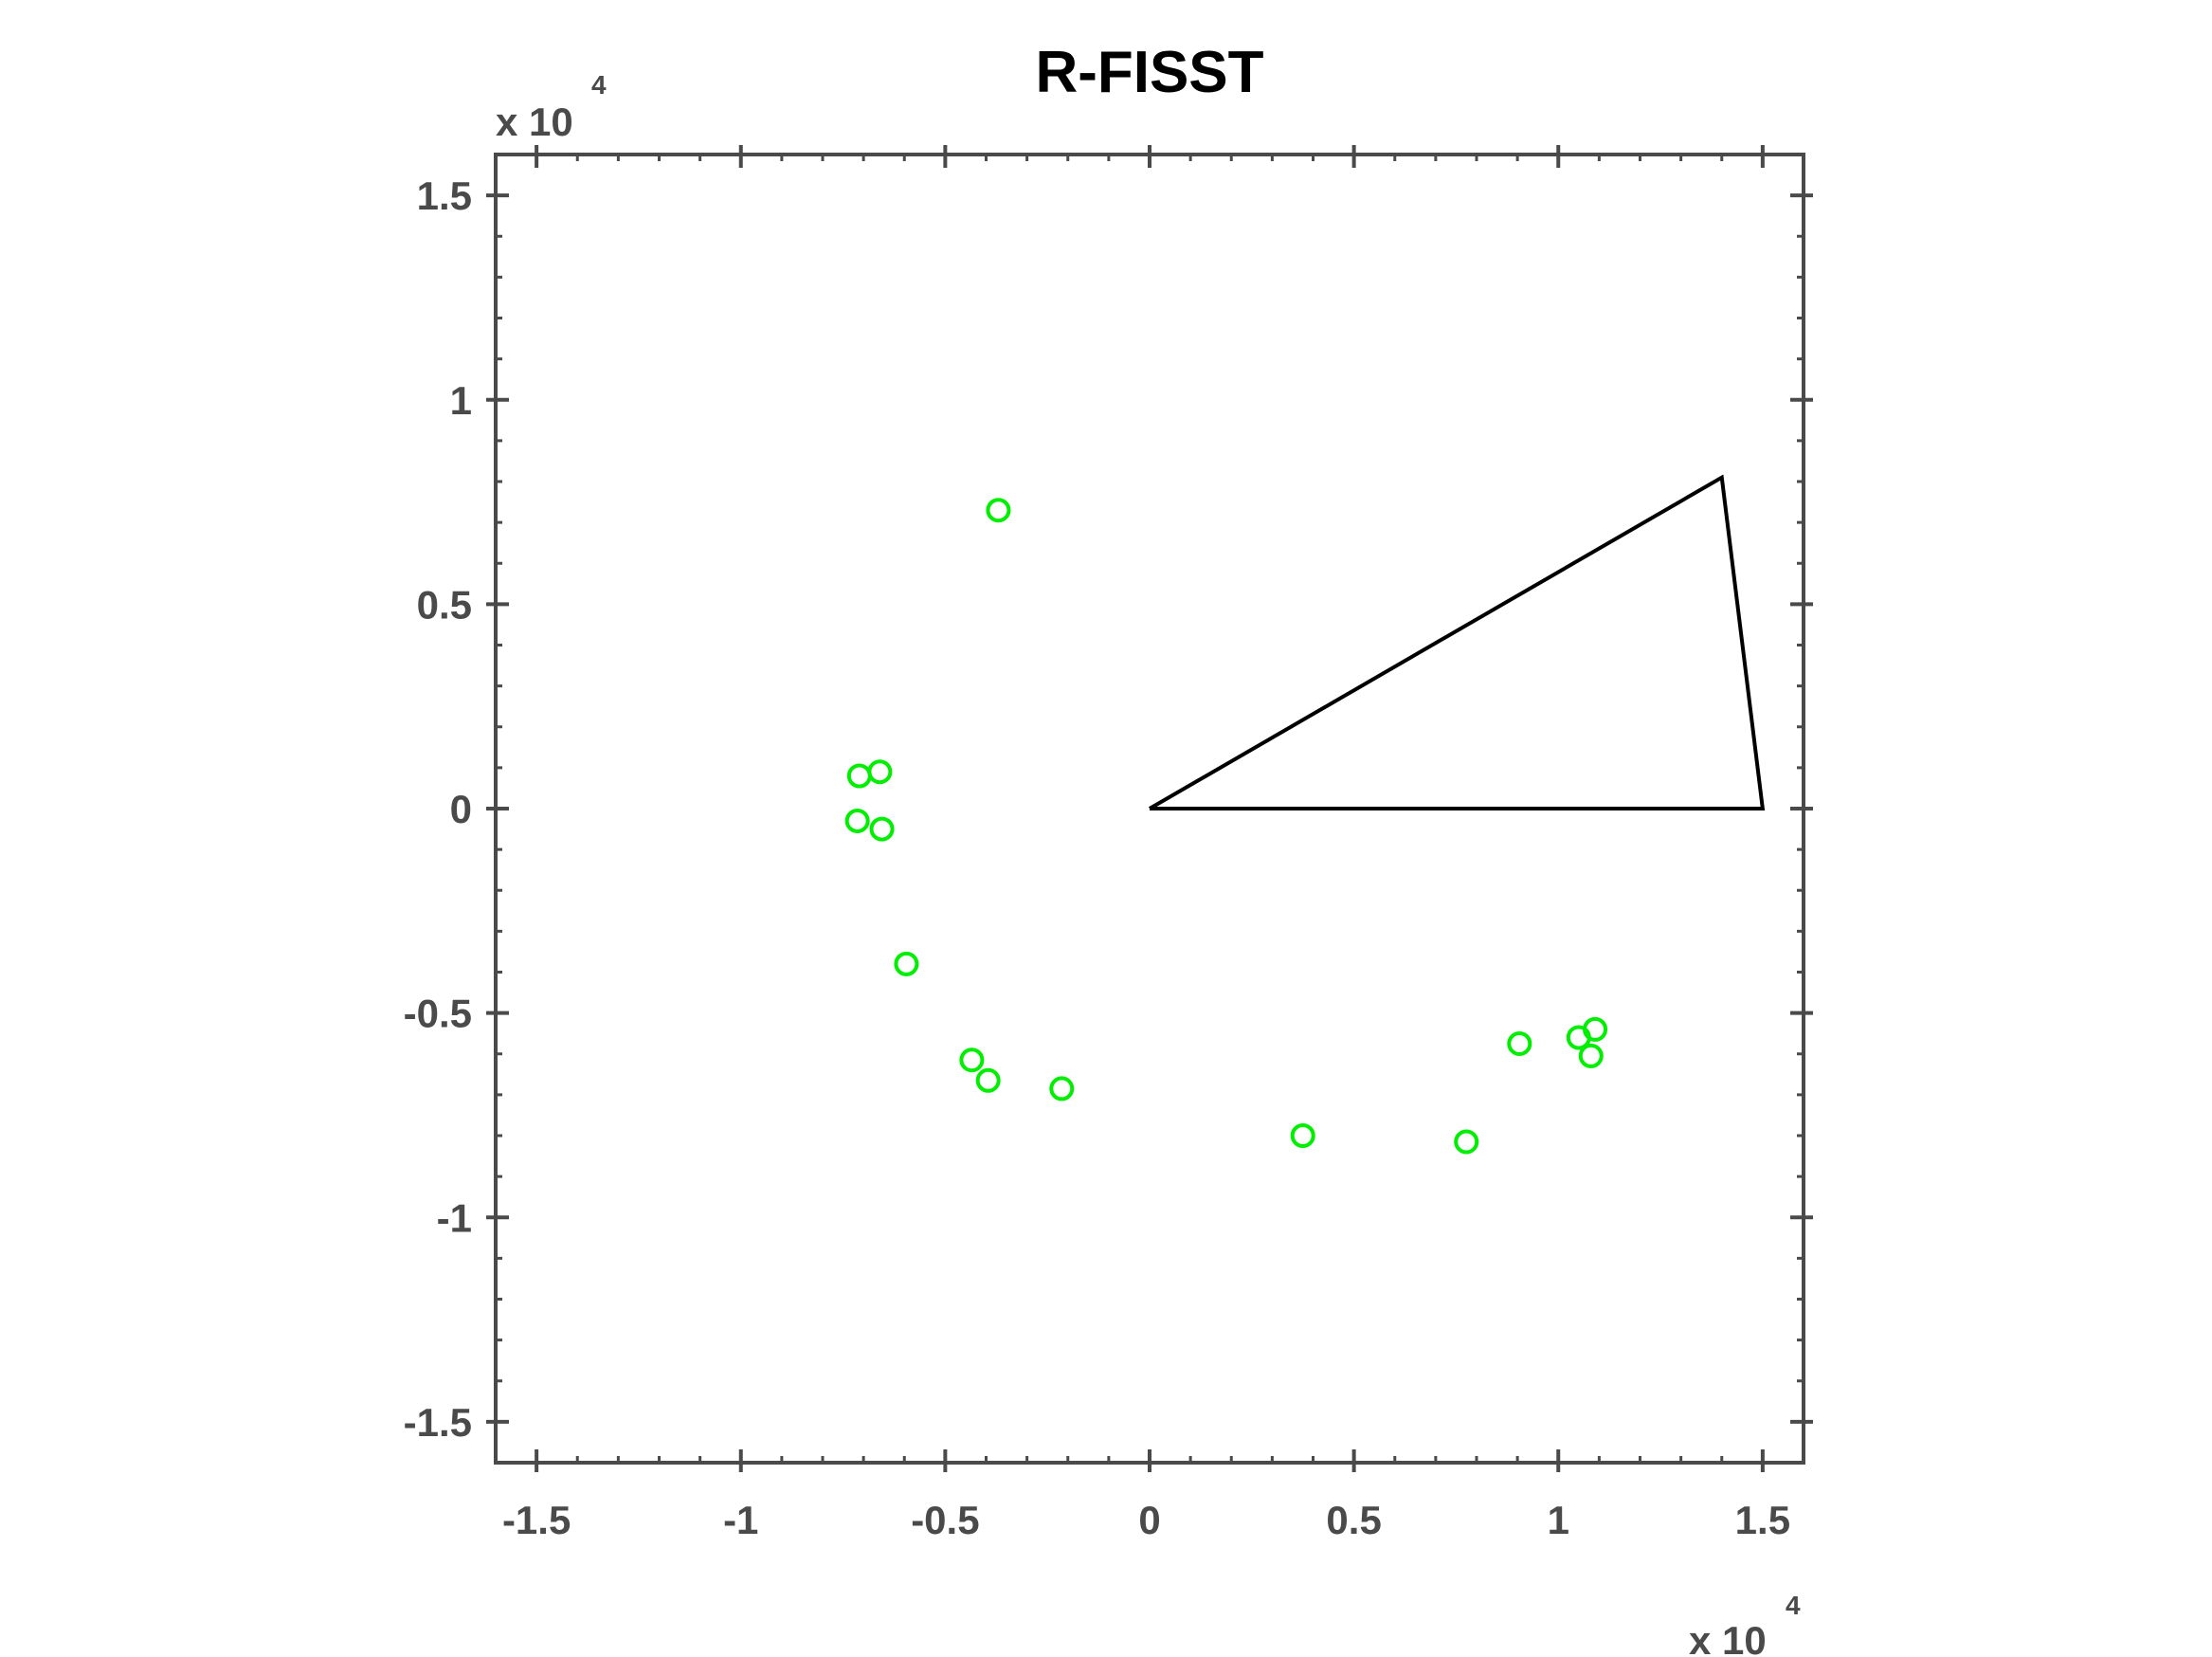  What do you see at coordinates (438, 1014) in the screenshot?
I see `y-tick-label: -0.5` at bounding box center [438, 1014].